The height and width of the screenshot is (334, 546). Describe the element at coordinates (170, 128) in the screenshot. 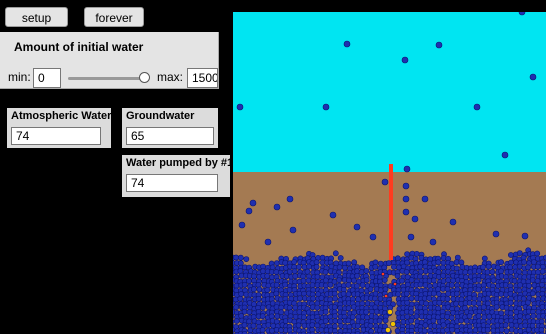

I see `groundwater-monitor: Groundwater 65` at that location.